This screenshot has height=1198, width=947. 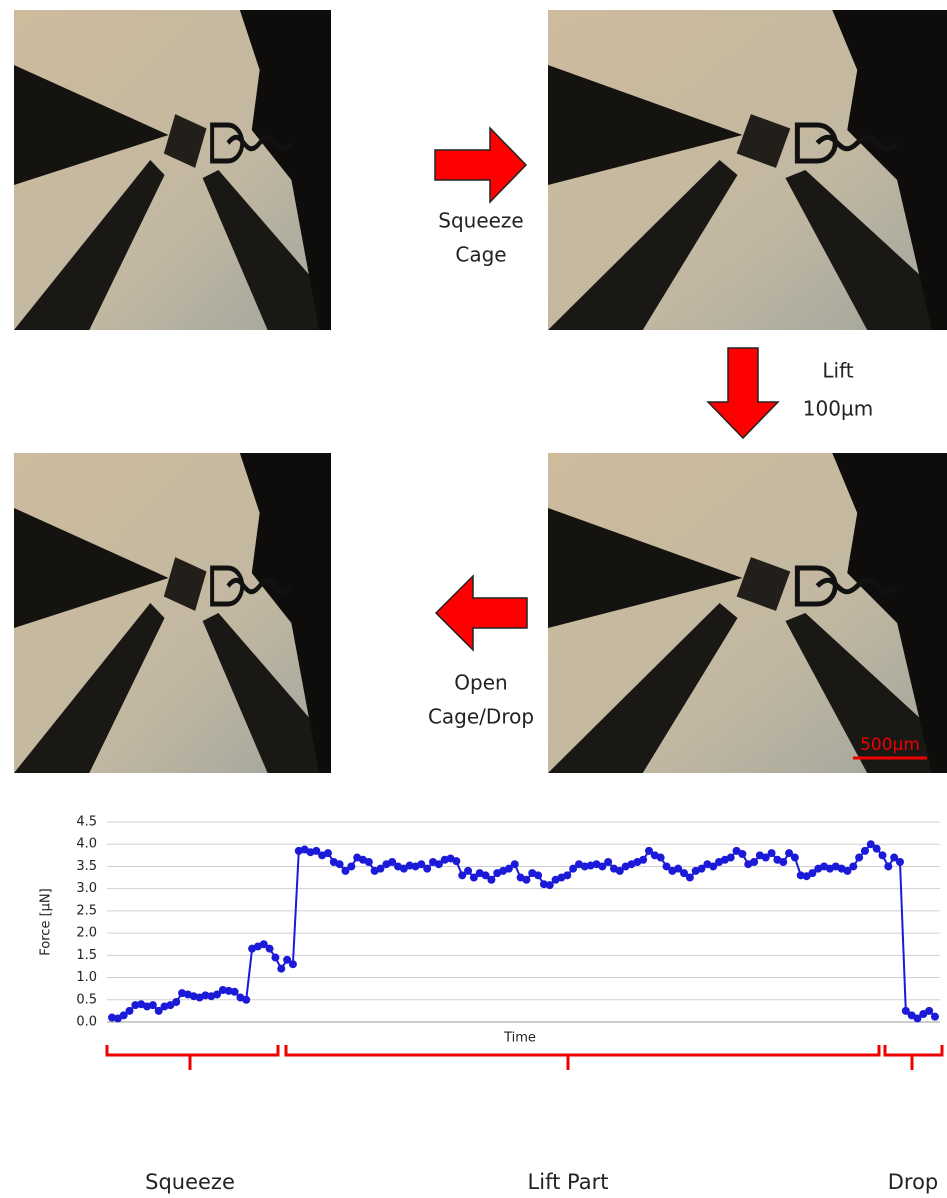 I want to click on phase-label: Lift Part, so click(x=568, y=1182).